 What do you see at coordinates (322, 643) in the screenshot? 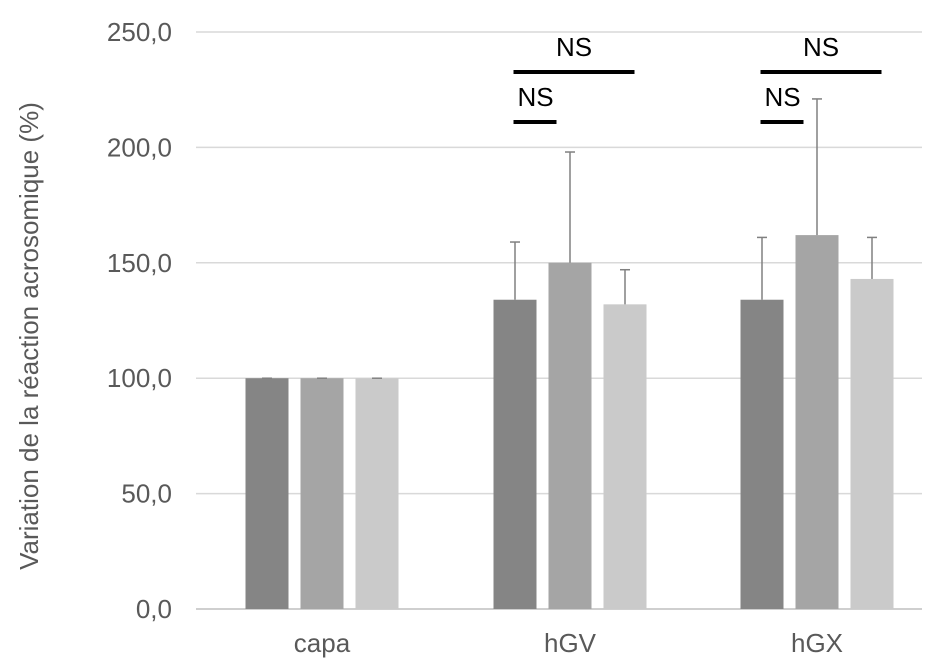
I see `x-category-label: capa` at bounding box center [322, 643].